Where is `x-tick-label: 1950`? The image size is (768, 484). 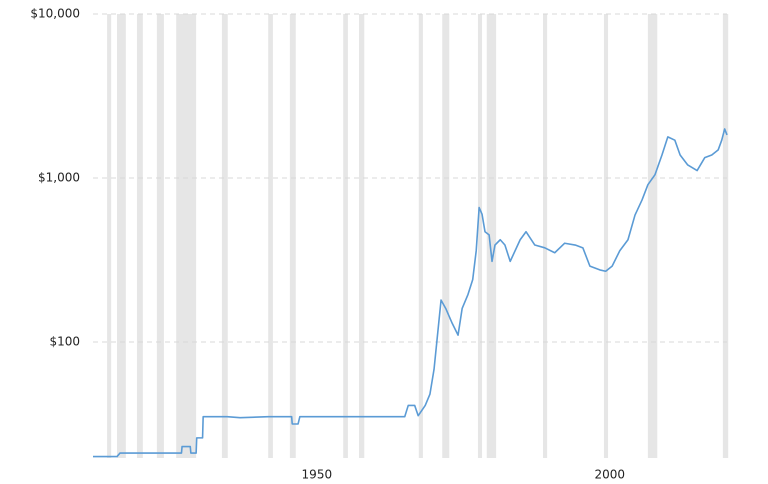 x-tick-label: 1950 is located at coordinates (317, 475).